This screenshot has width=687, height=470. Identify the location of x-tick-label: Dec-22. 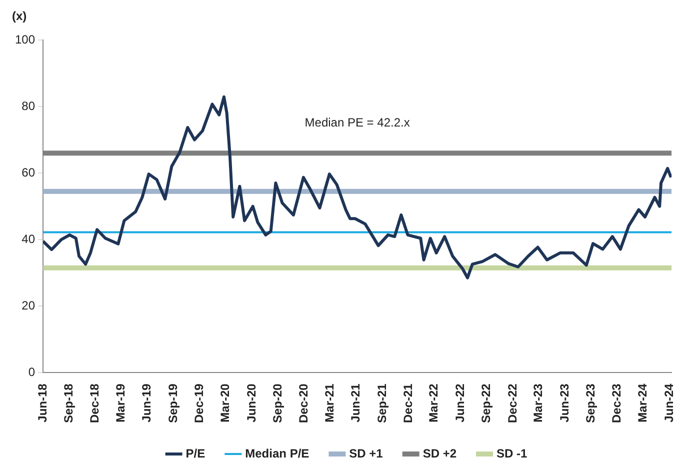
(512, 403).